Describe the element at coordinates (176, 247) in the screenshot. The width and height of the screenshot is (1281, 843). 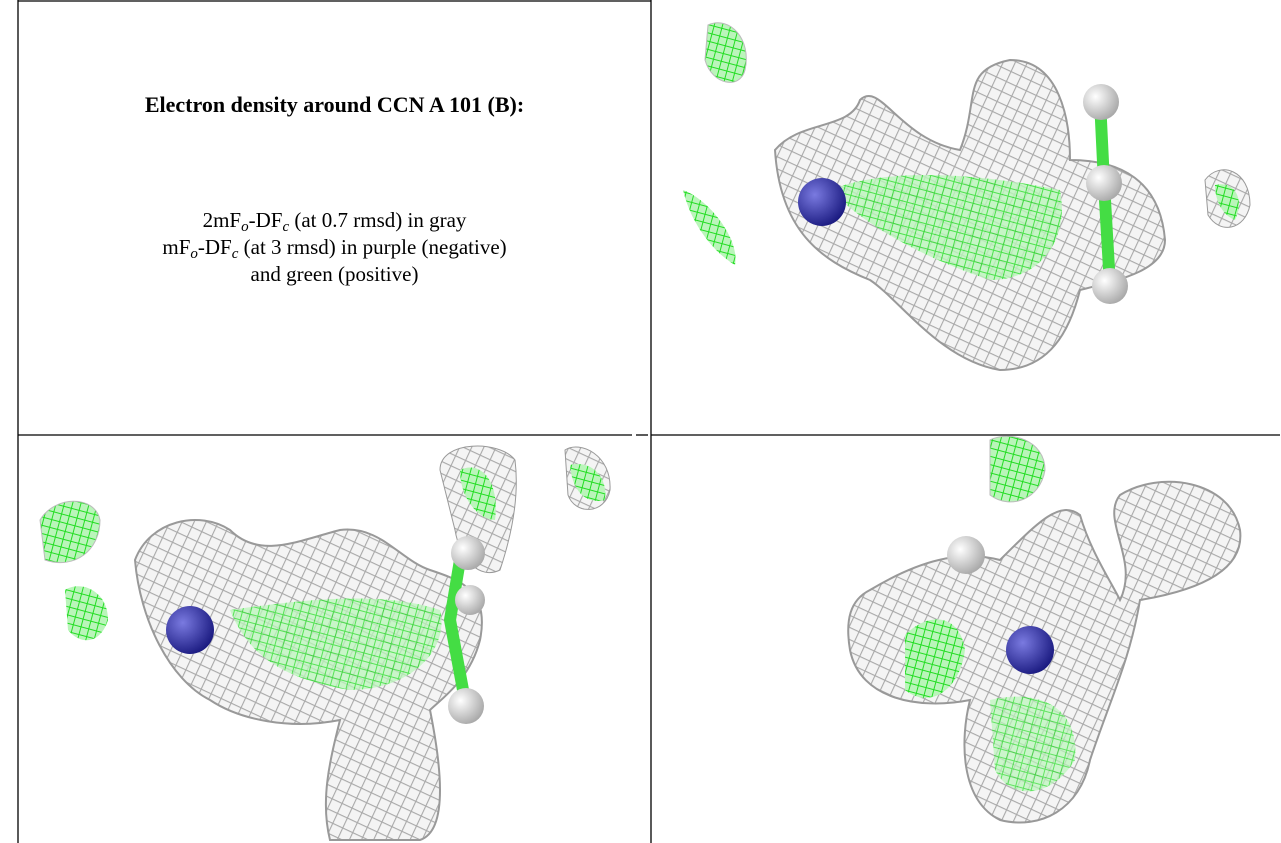
I see `text-run: mF` at that location.